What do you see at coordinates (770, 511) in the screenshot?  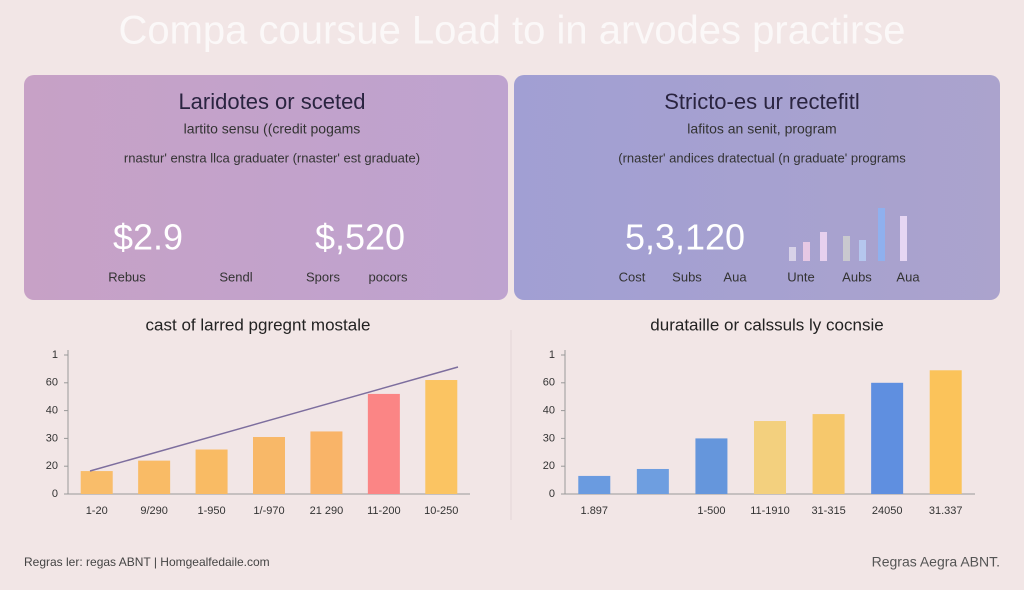 I see `x-tick-label: 11-1910` at bounding box center [770, 511].